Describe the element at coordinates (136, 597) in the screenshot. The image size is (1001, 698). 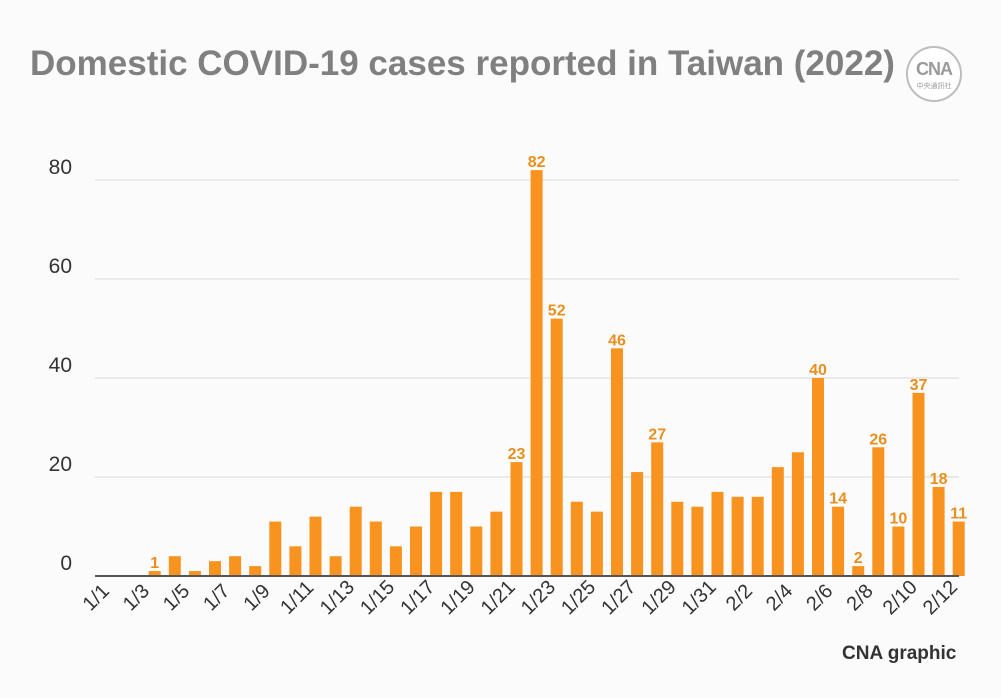
I see `x-tick-label: 1/3` at that location.